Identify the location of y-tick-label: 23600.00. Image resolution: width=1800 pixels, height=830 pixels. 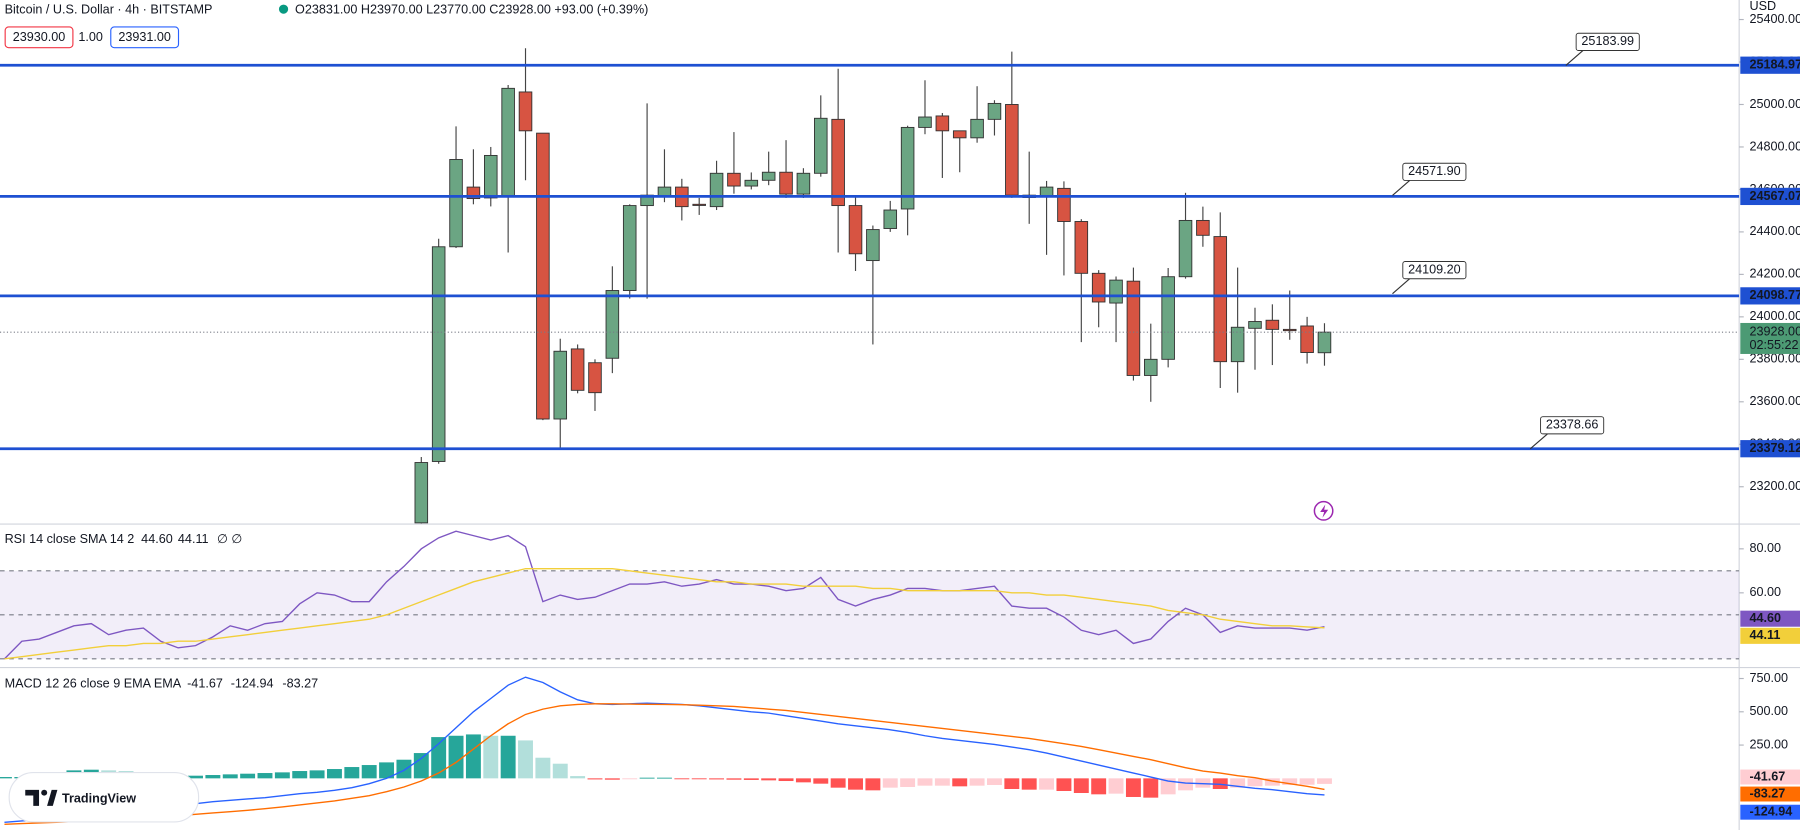
(1774, 401).